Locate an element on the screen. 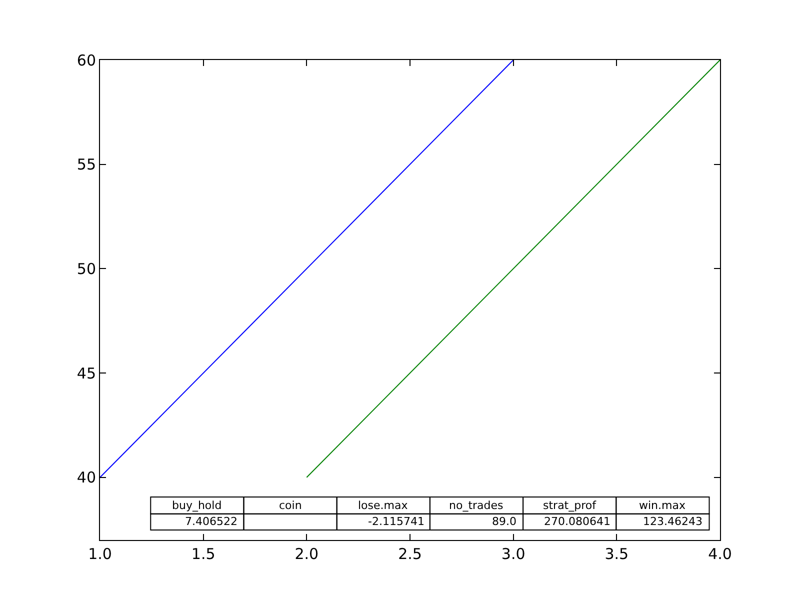  annotation: buy_hold is located at coordinates (197, 505).